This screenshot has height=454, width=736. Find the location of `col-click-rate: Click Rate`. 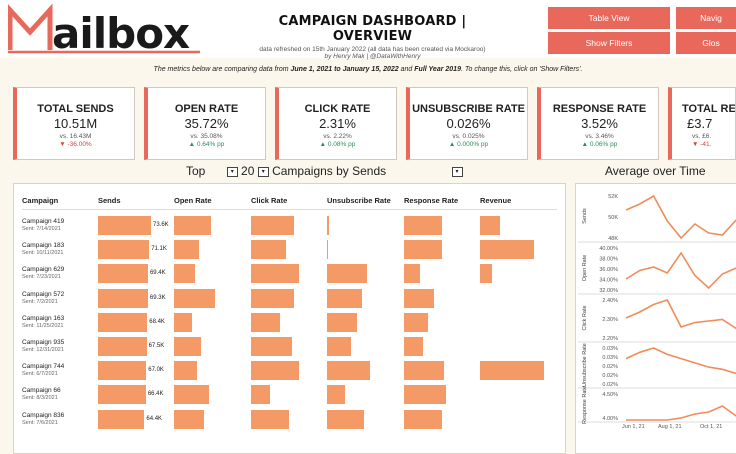

col-click-rate: Click Rate is located at coordinates (269, 200).